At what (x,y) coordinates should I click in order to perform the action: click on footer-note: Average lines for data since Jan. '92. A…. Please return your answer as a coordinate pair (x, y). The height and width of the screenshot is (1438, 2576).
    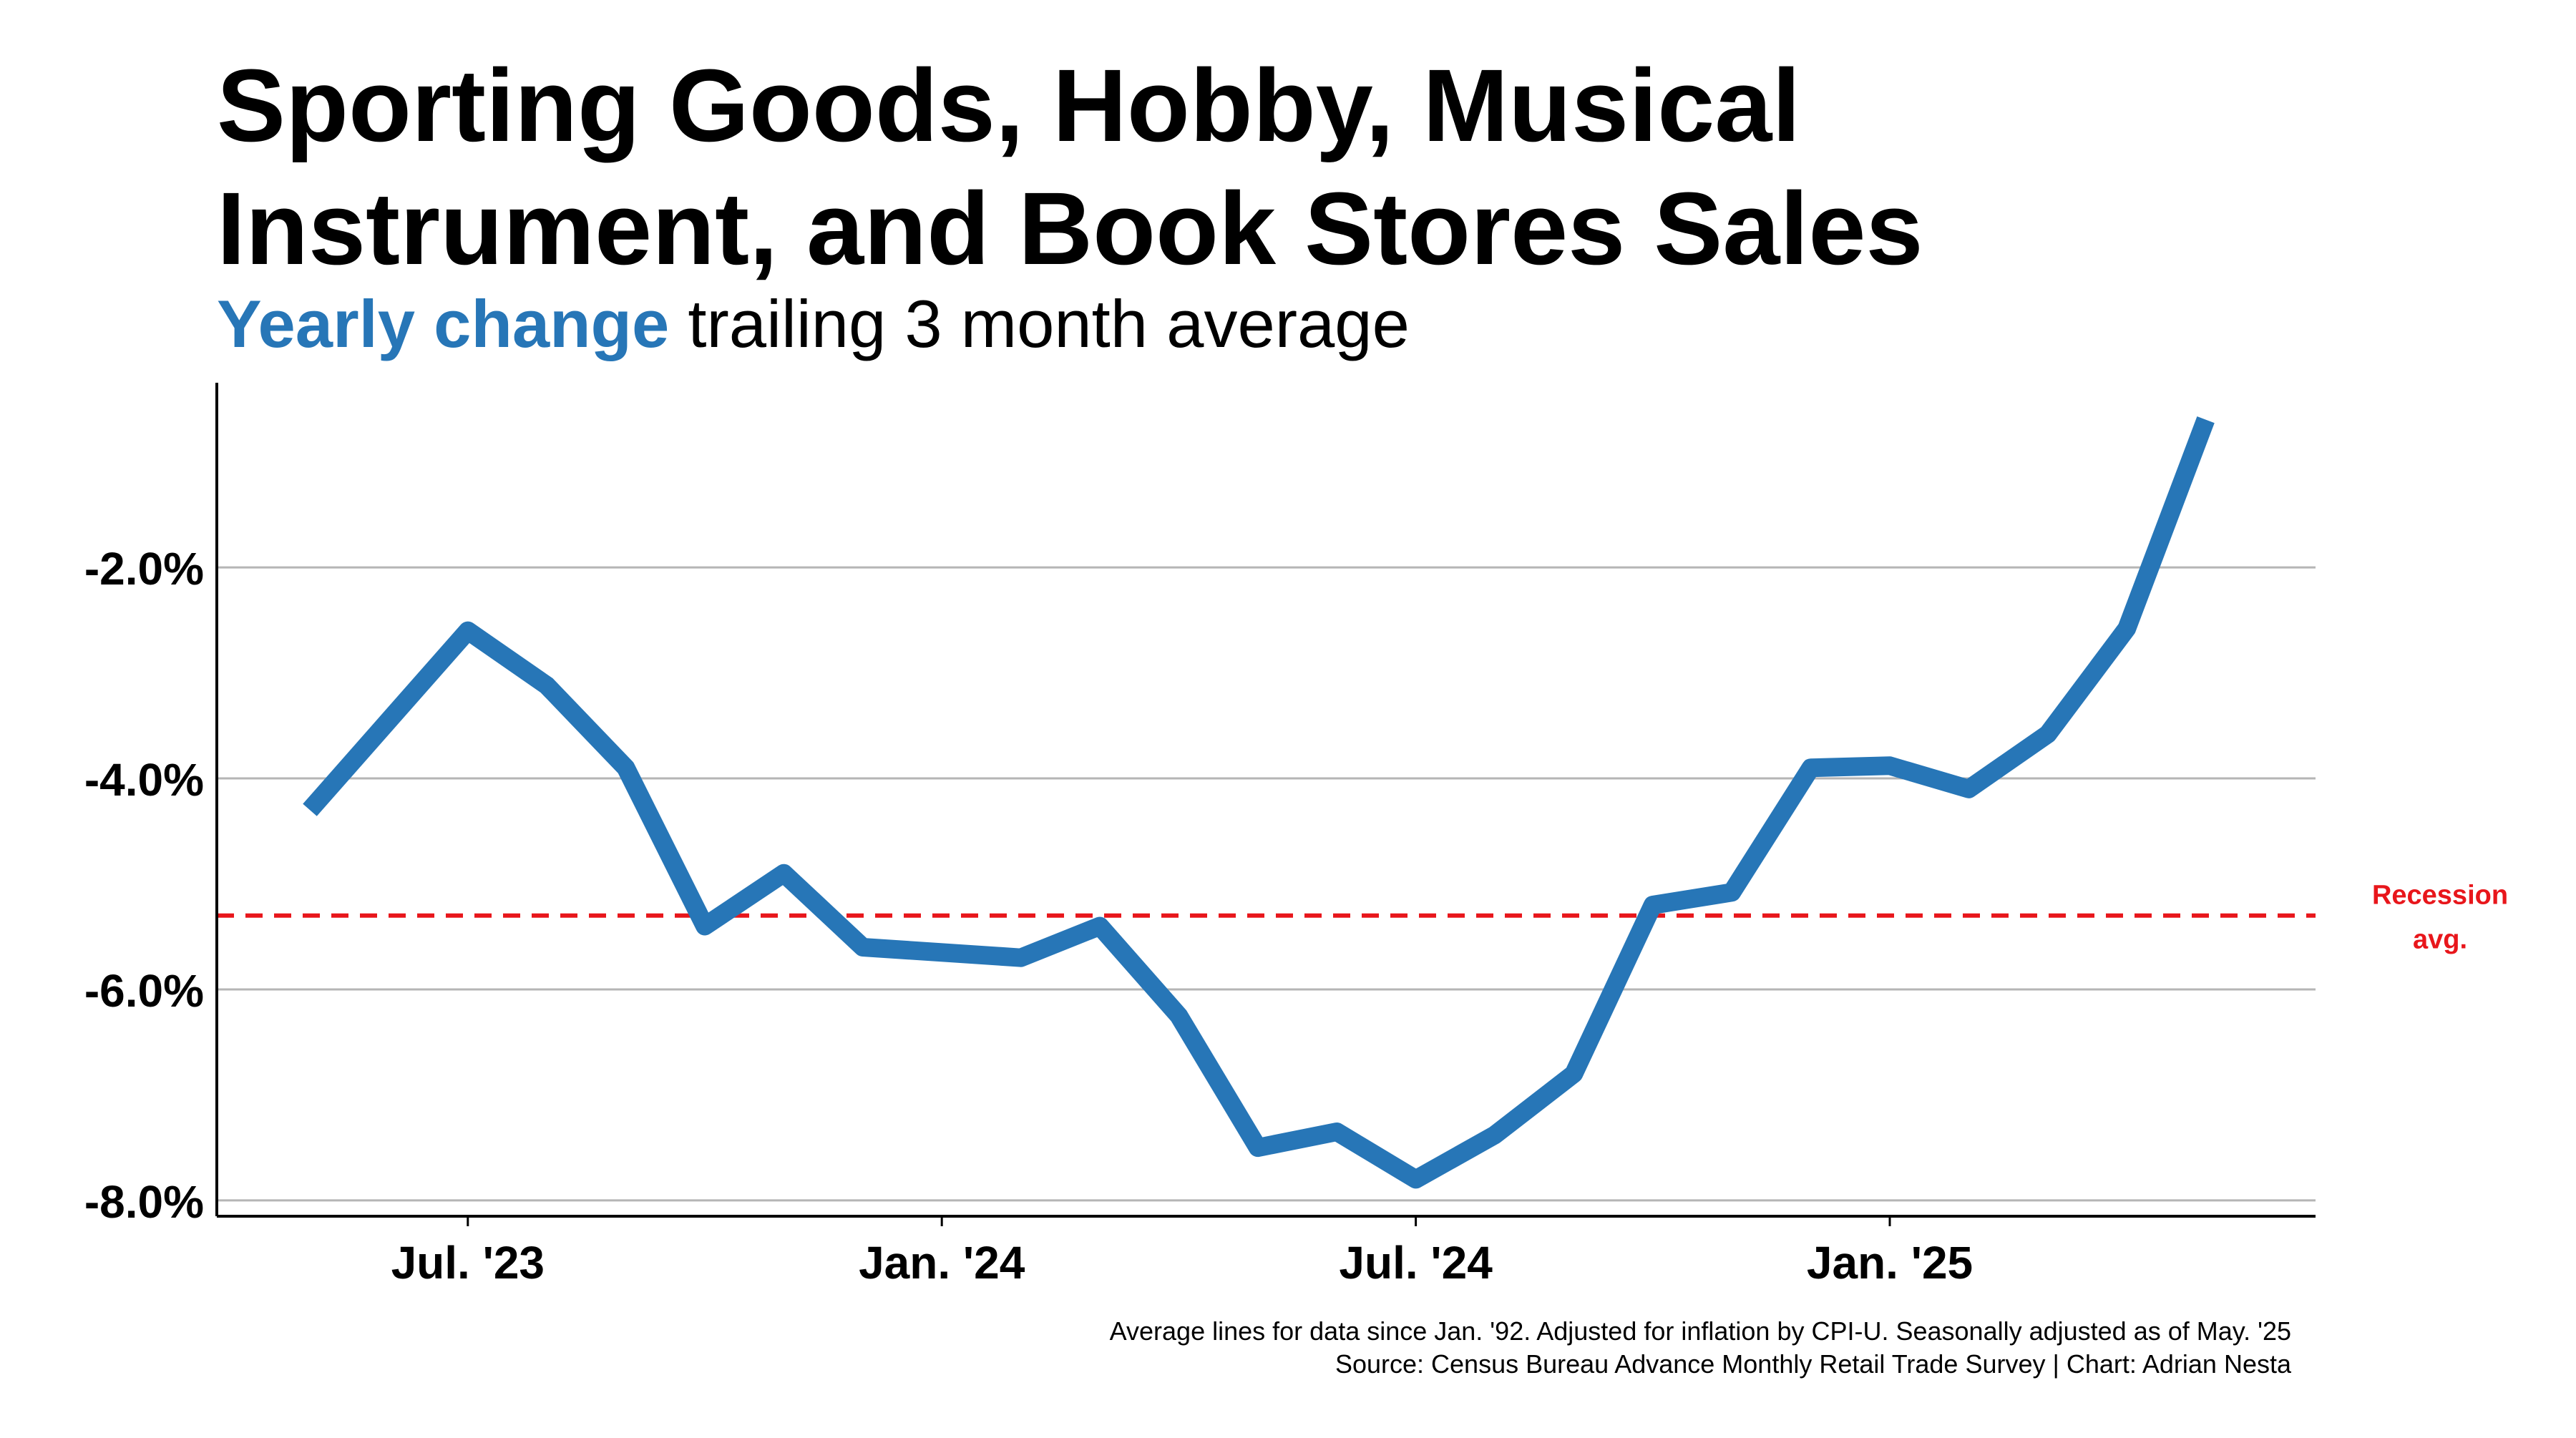
    Looking at the image, I should click on (1700, 1331).